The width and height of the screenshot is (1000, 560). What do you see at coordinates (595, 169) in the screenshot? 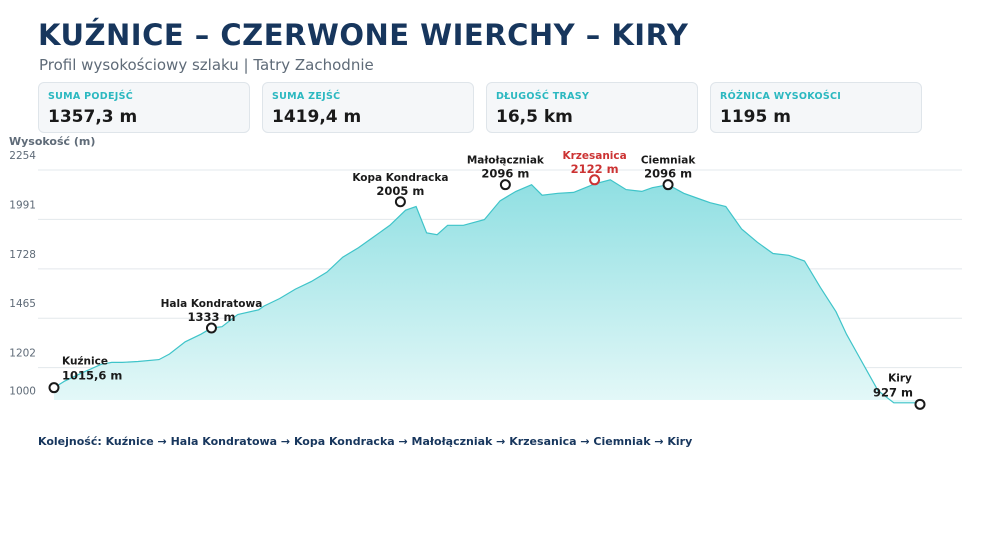
I see `waypoint-elevation-label: 2122 m` at bounding box center [595, 169].